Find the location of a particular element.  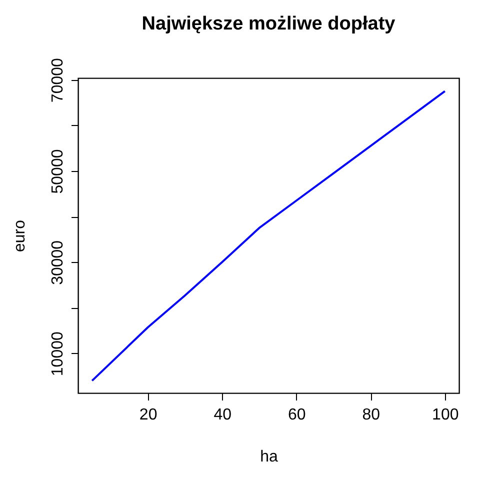

chart-title: Największe możliwe dopłaty is located at coordinates (269, 24).